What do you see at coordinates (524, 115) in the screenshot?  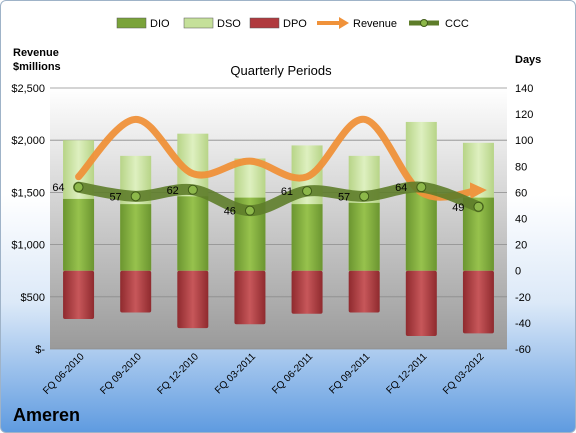 I see `y-right-tick: 120` at bounding box center [524, 115].